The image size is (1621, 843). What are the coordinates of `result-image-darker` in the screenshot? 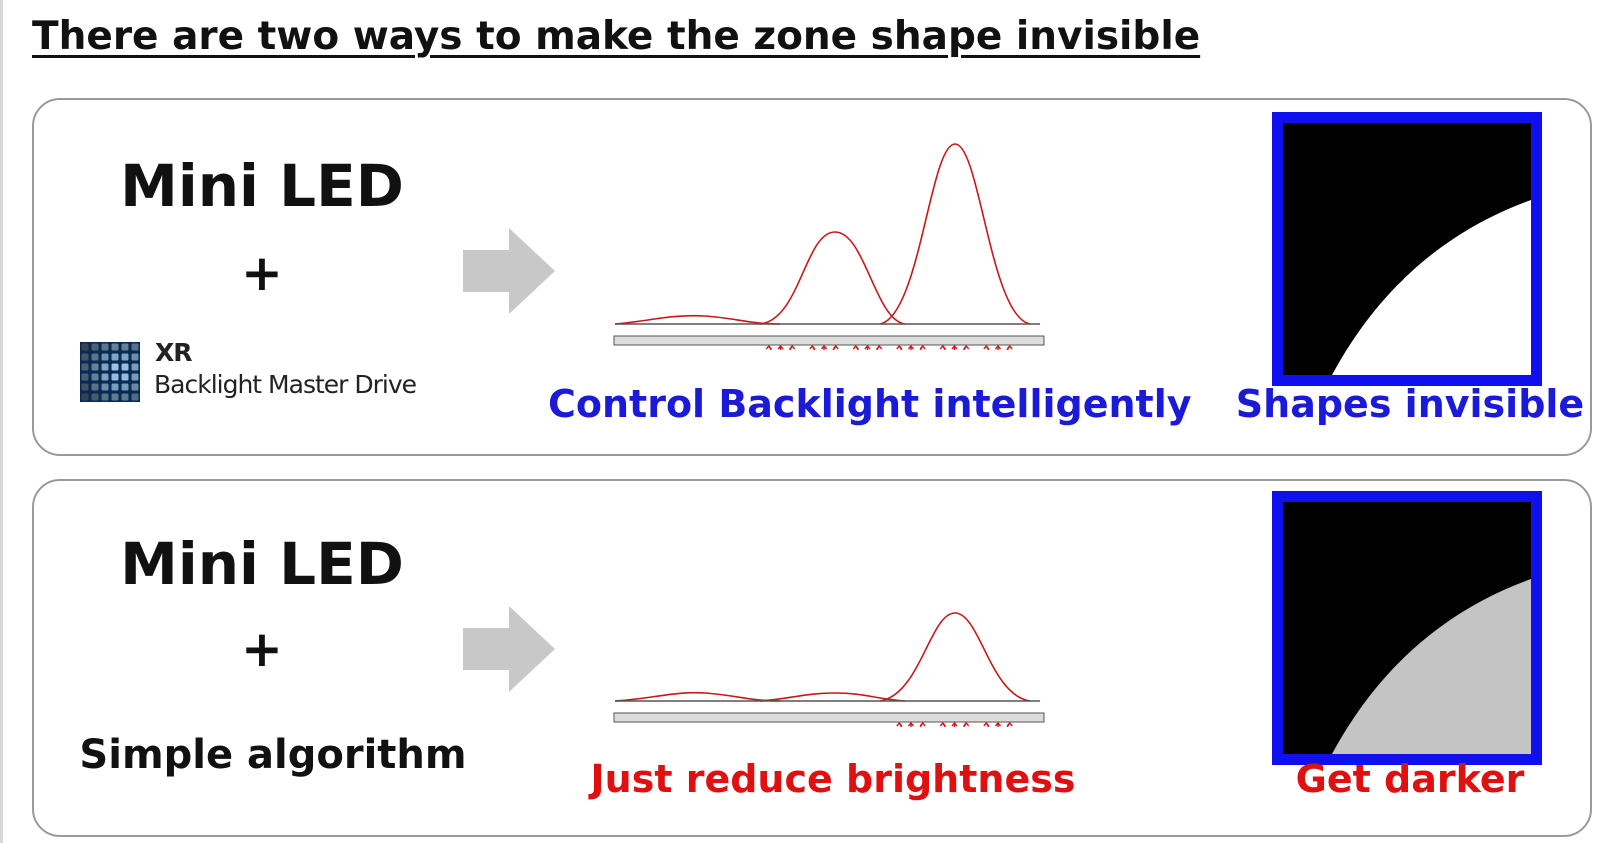 It's located at (1407, 628).